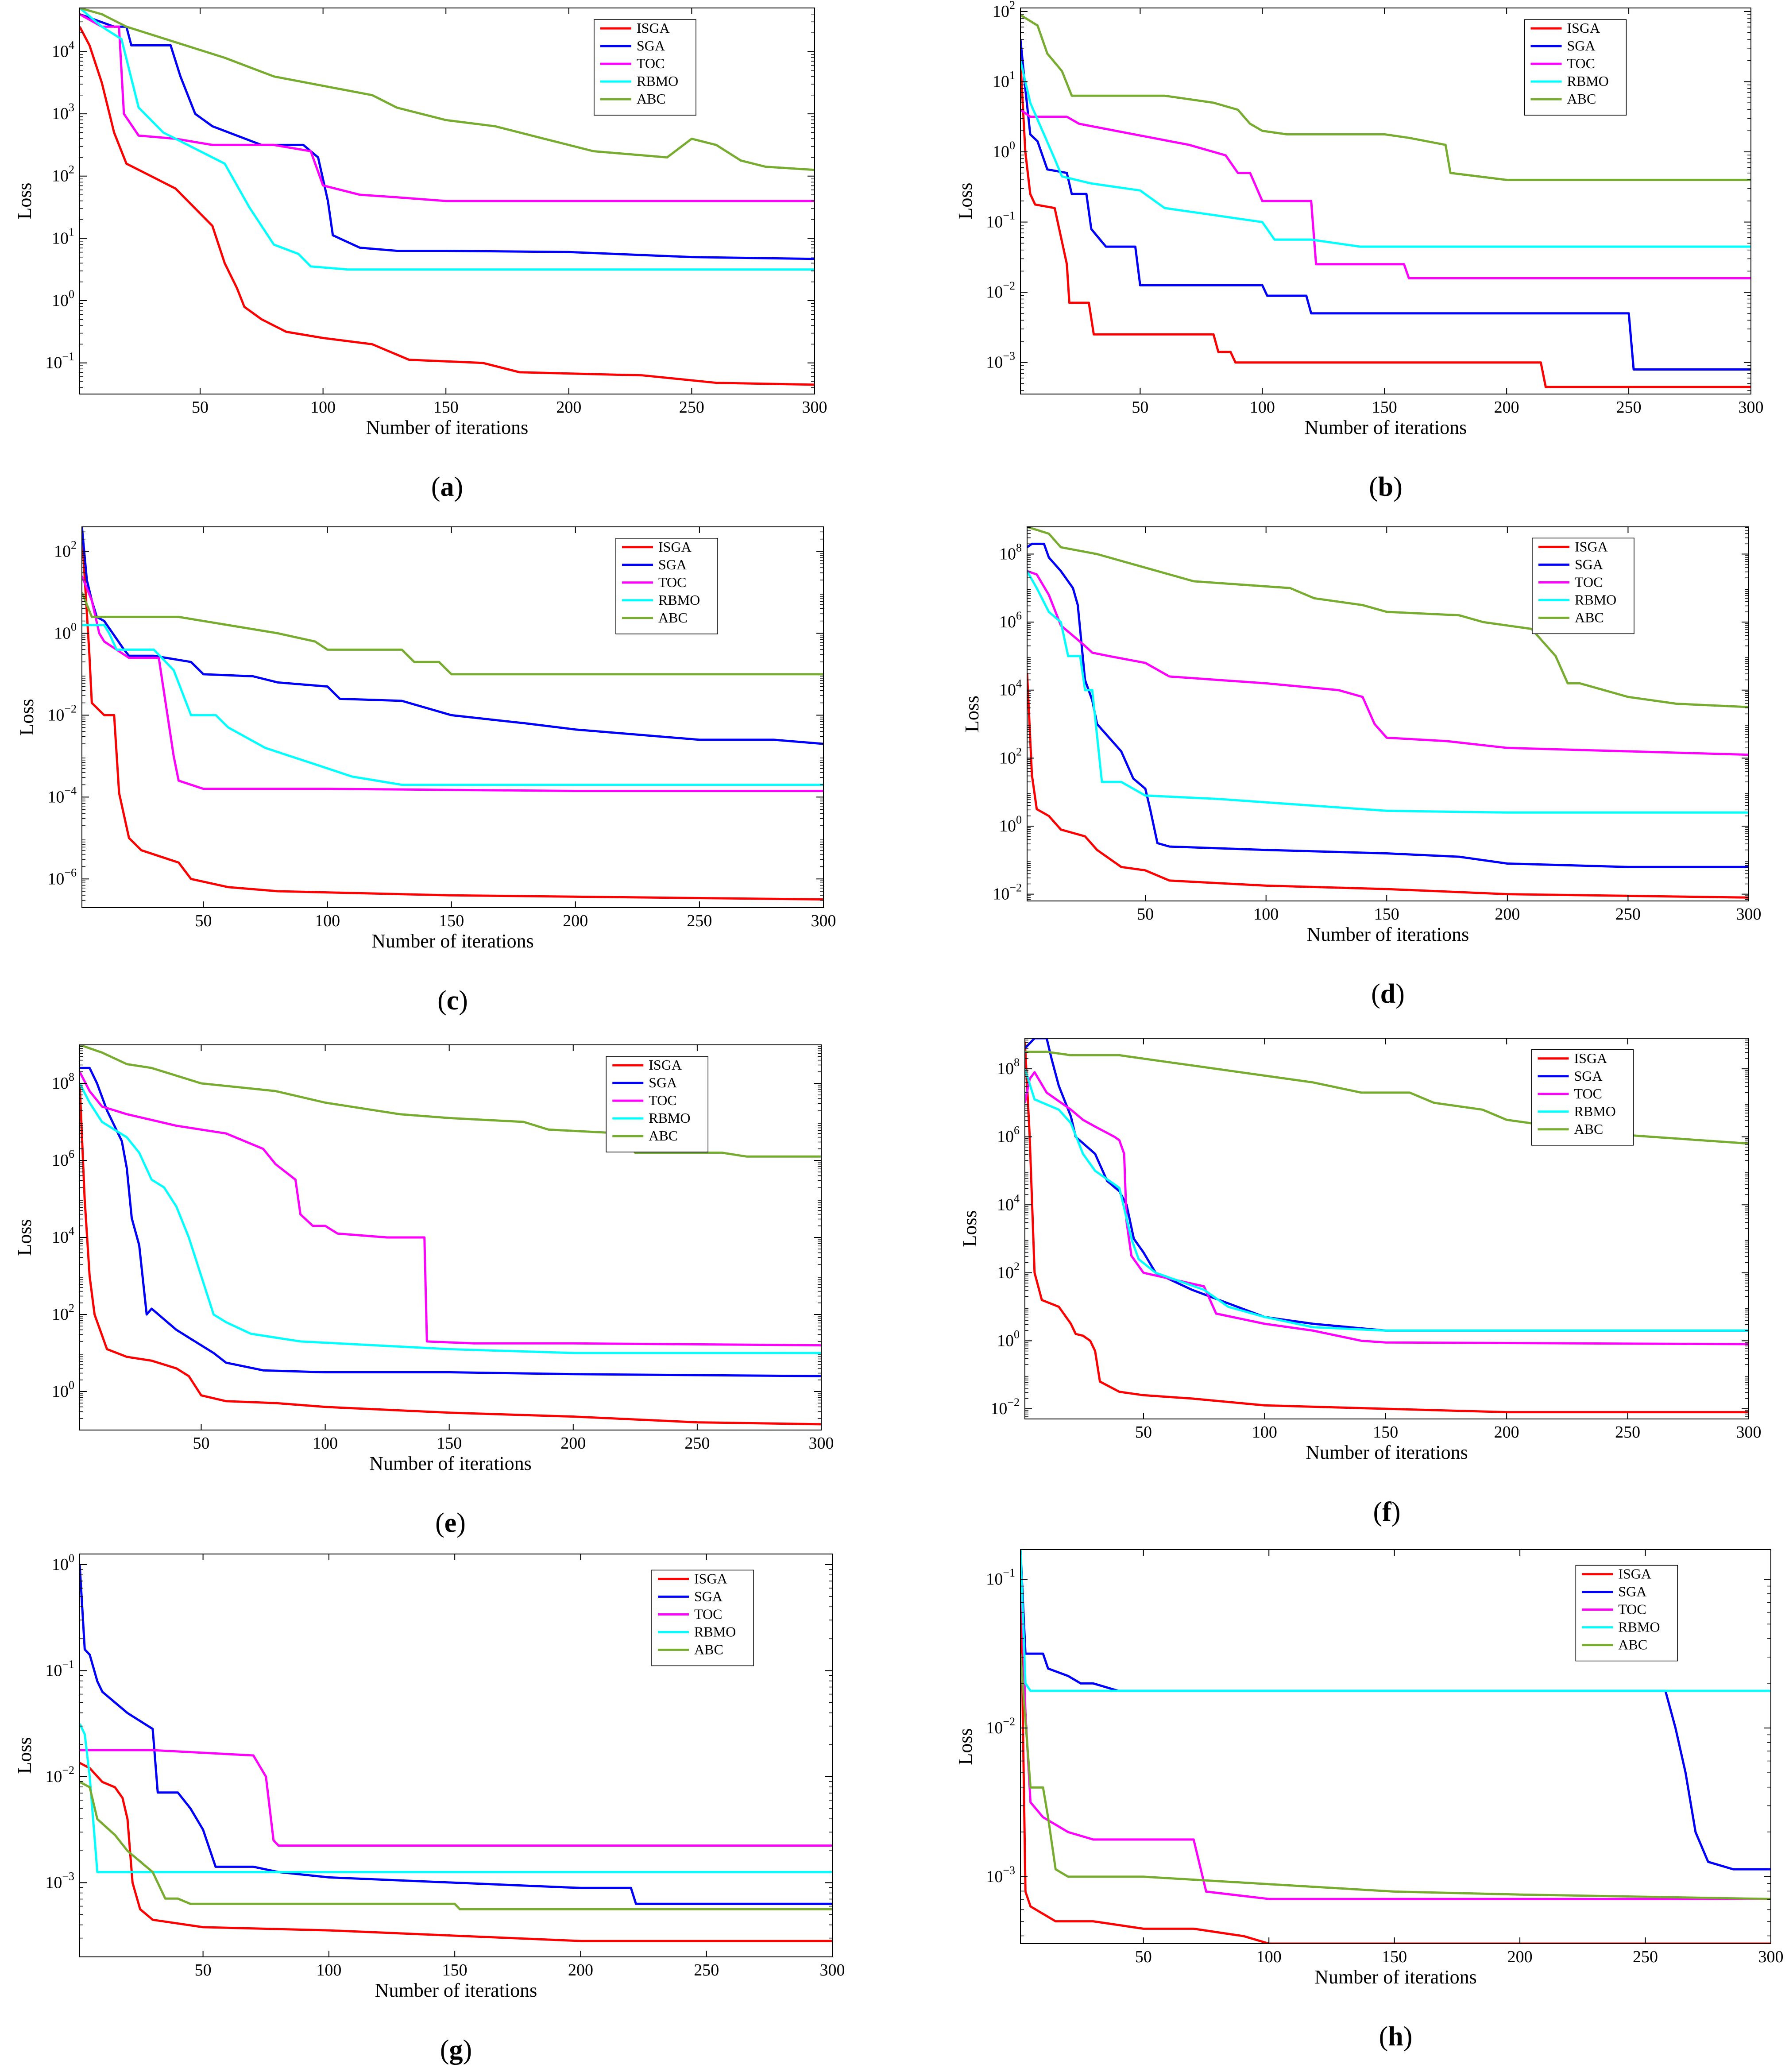  Describe the element at coordinates (456, 2050) in the screenshot. I see `panel-caption: (g)` at that location.